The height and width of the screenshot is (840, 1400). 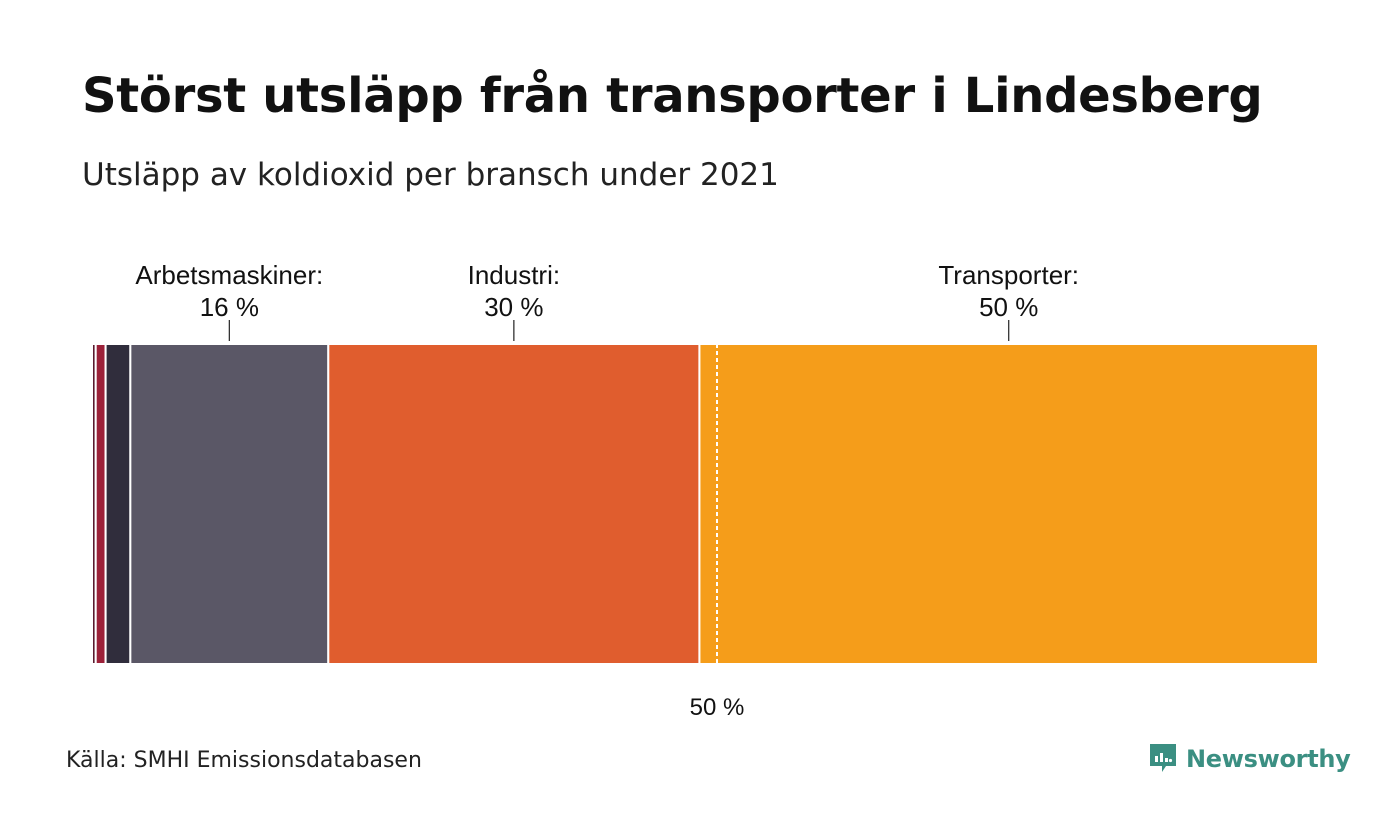 What do you see at coordinates (1268, 759) in the screenshot?
I see `newsworthy-logo-text: Newsworthy` at bounding box center [1268, 759].